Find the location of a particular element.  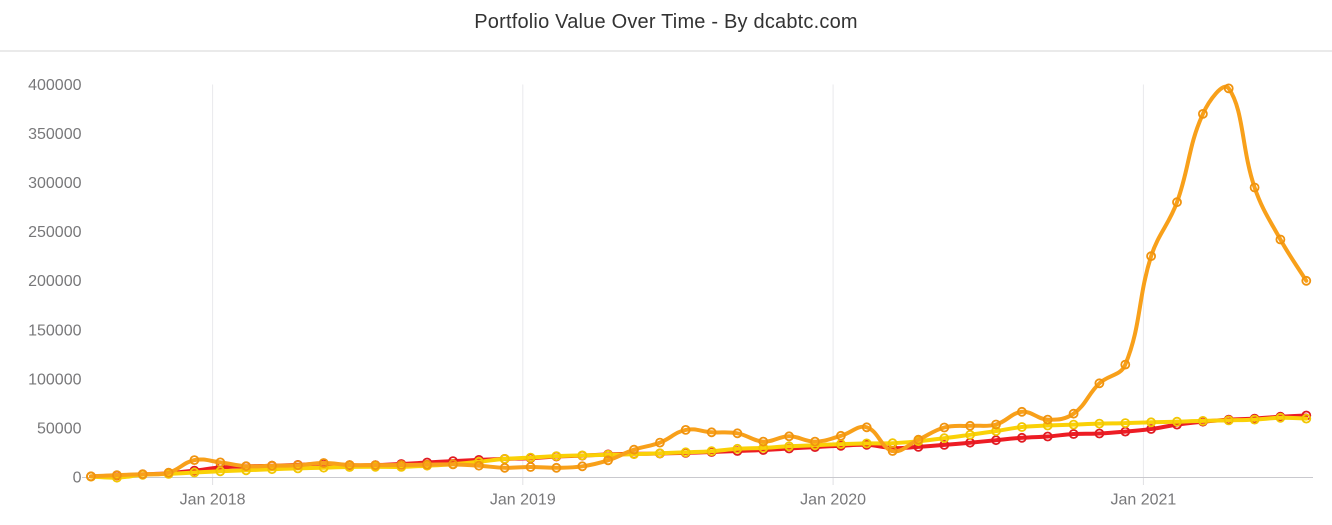

svg-text: Jan 2018 is located at coordinates (213, 499).